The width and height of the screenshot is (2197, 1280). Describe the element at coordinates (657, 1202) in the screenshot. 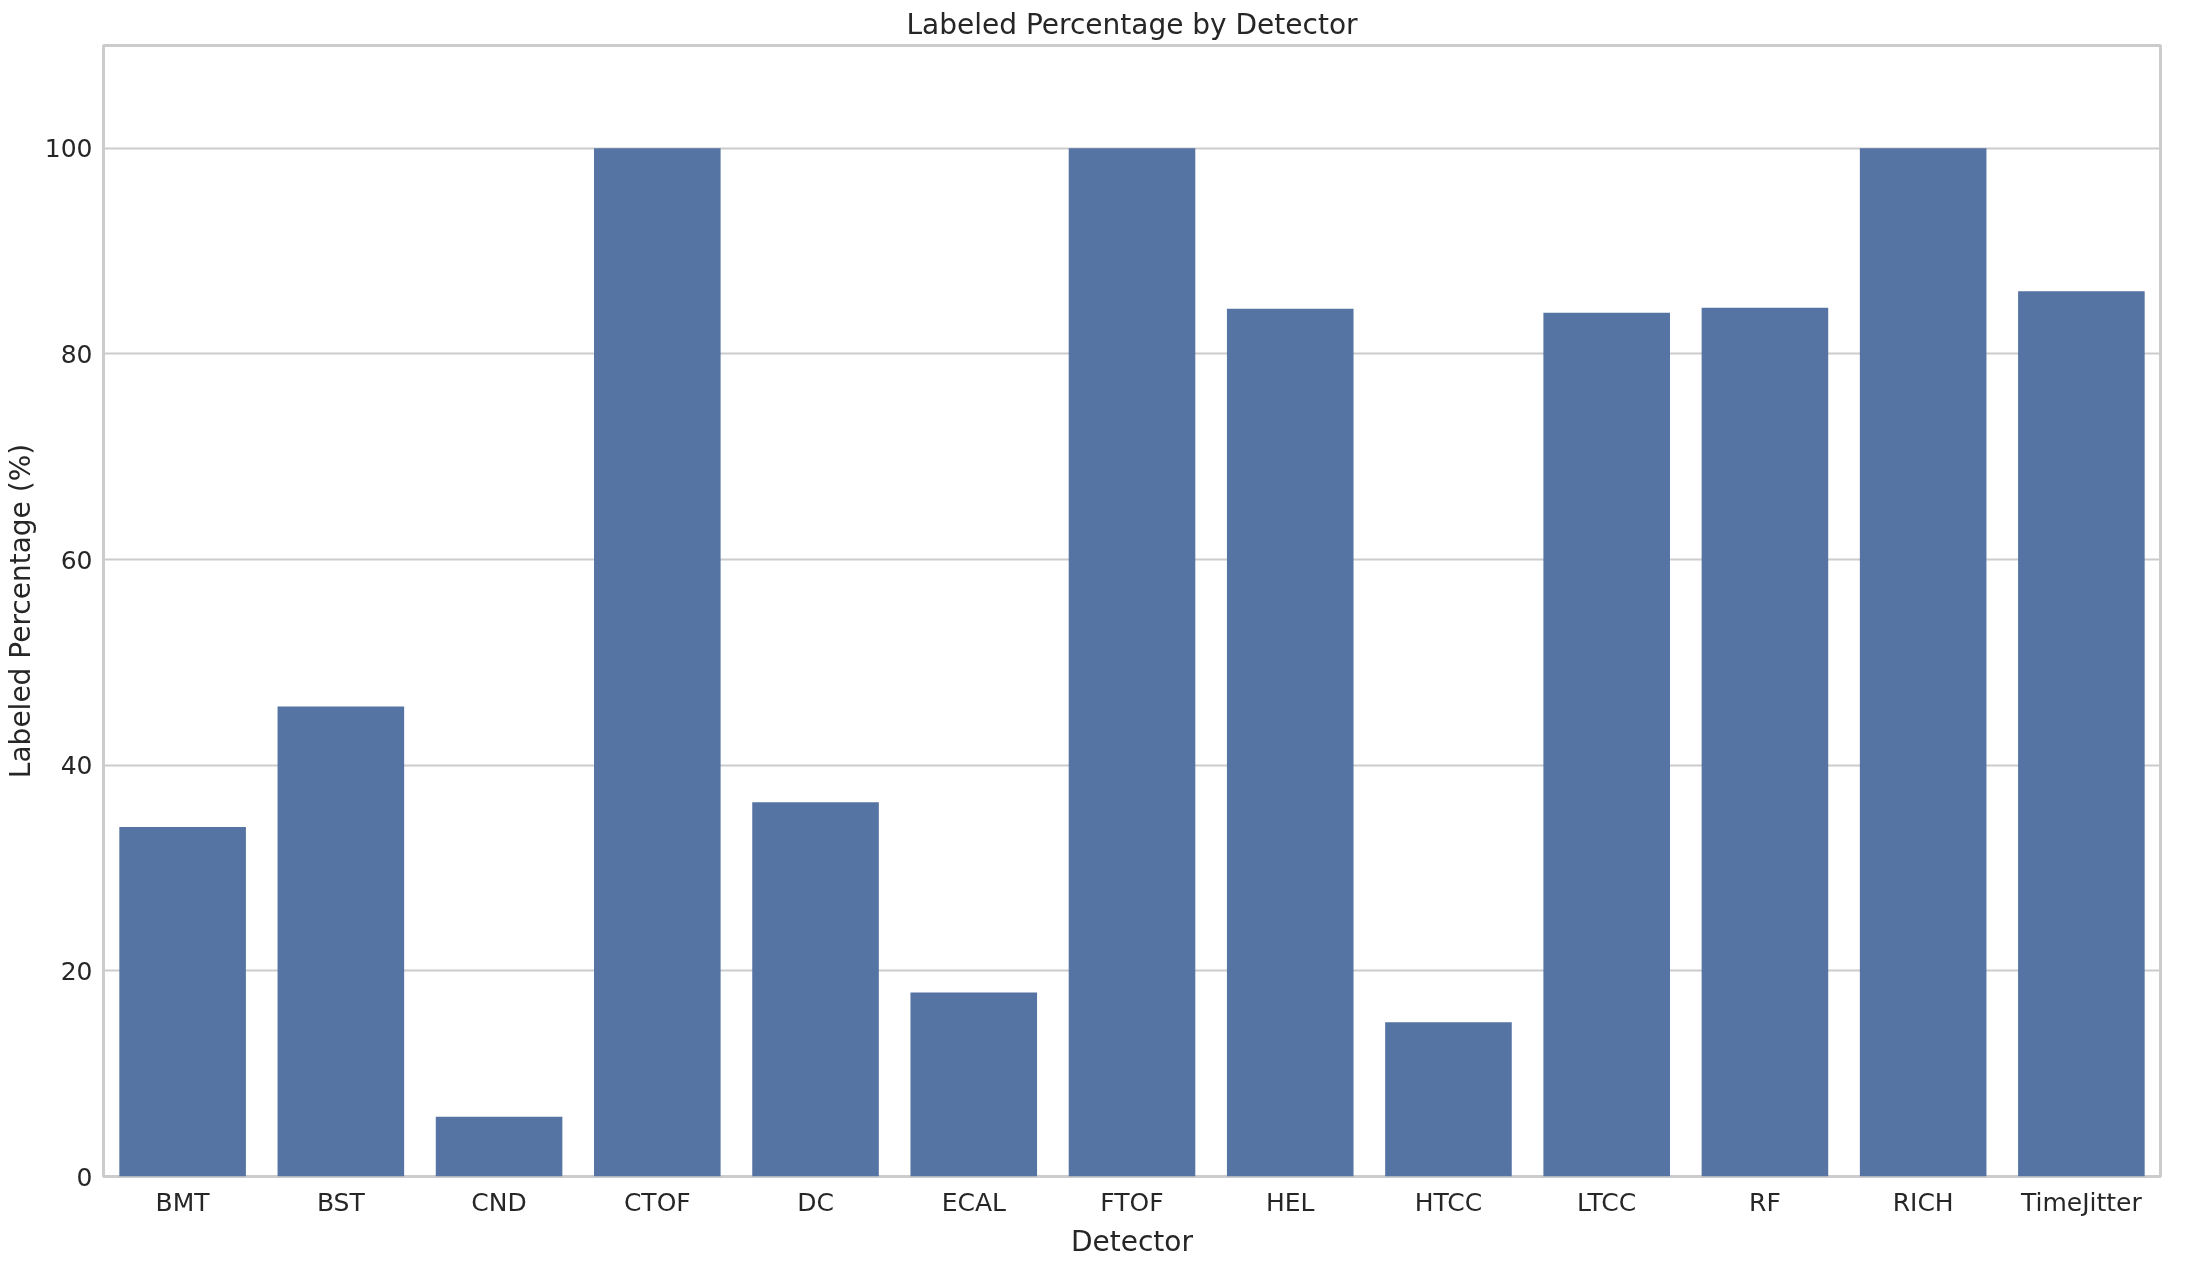

I see `x-tick-label: CTOF` at that location.